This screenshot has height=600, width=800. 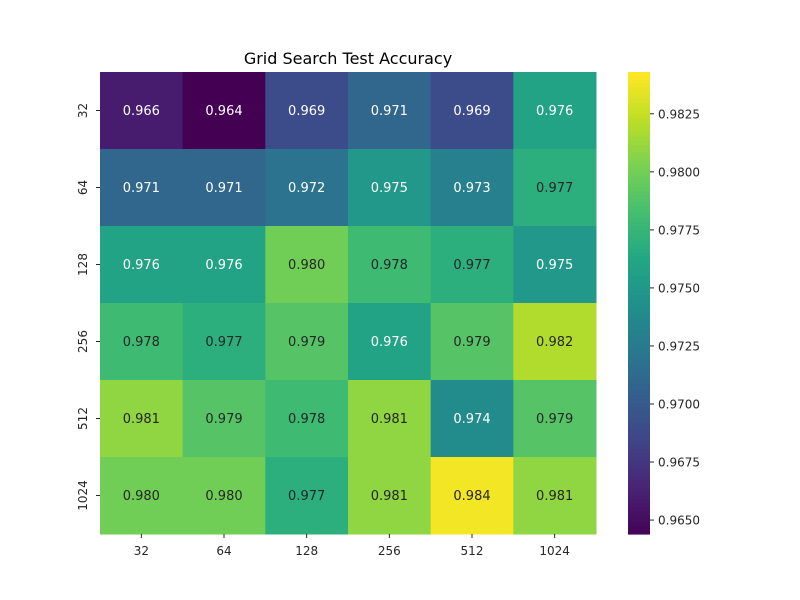 What do you see at coordinates (306, 111) in the screenshot?
I see `cell-value-label: 0.969` at bounding box center [306, 111].